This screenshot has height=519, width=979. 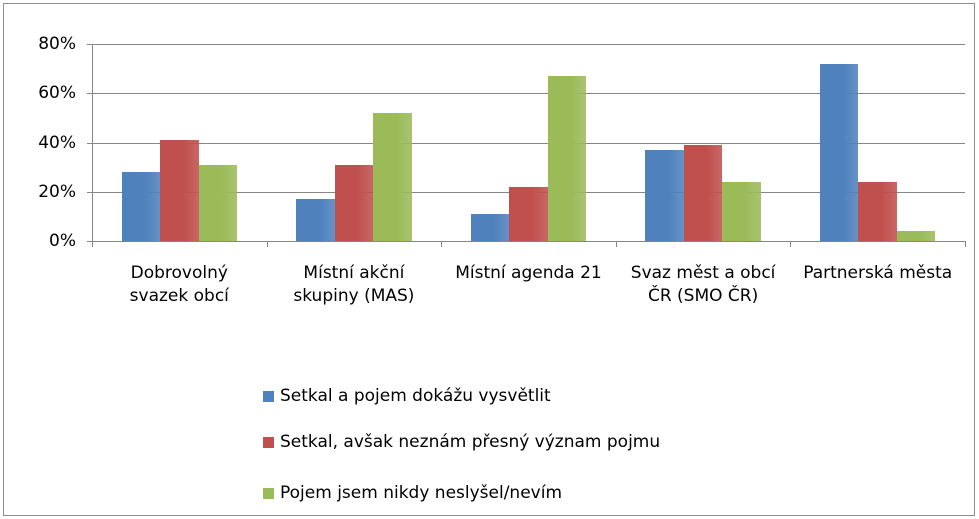 What do you see at coordinates (415, 396) in the screenshot?
I see `legend-label: Setkal a pojem dokážu vysvětlit` at bounding box center [415, 396].